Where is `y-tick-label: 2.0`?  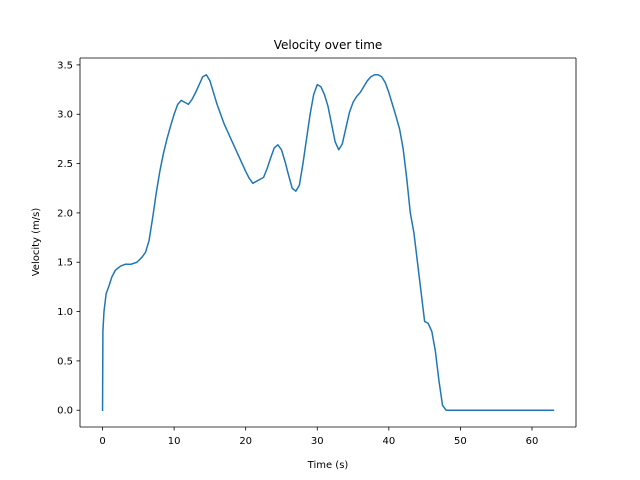
y-tick-label: 2.0 is located at coordinates (65, 213).